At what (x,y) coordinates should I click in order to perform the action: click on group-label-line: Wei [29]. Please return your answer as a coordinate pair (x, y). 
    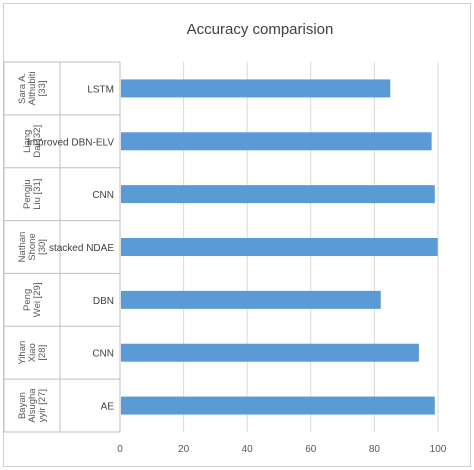
    Looking at the image, I should click on (37, 300).